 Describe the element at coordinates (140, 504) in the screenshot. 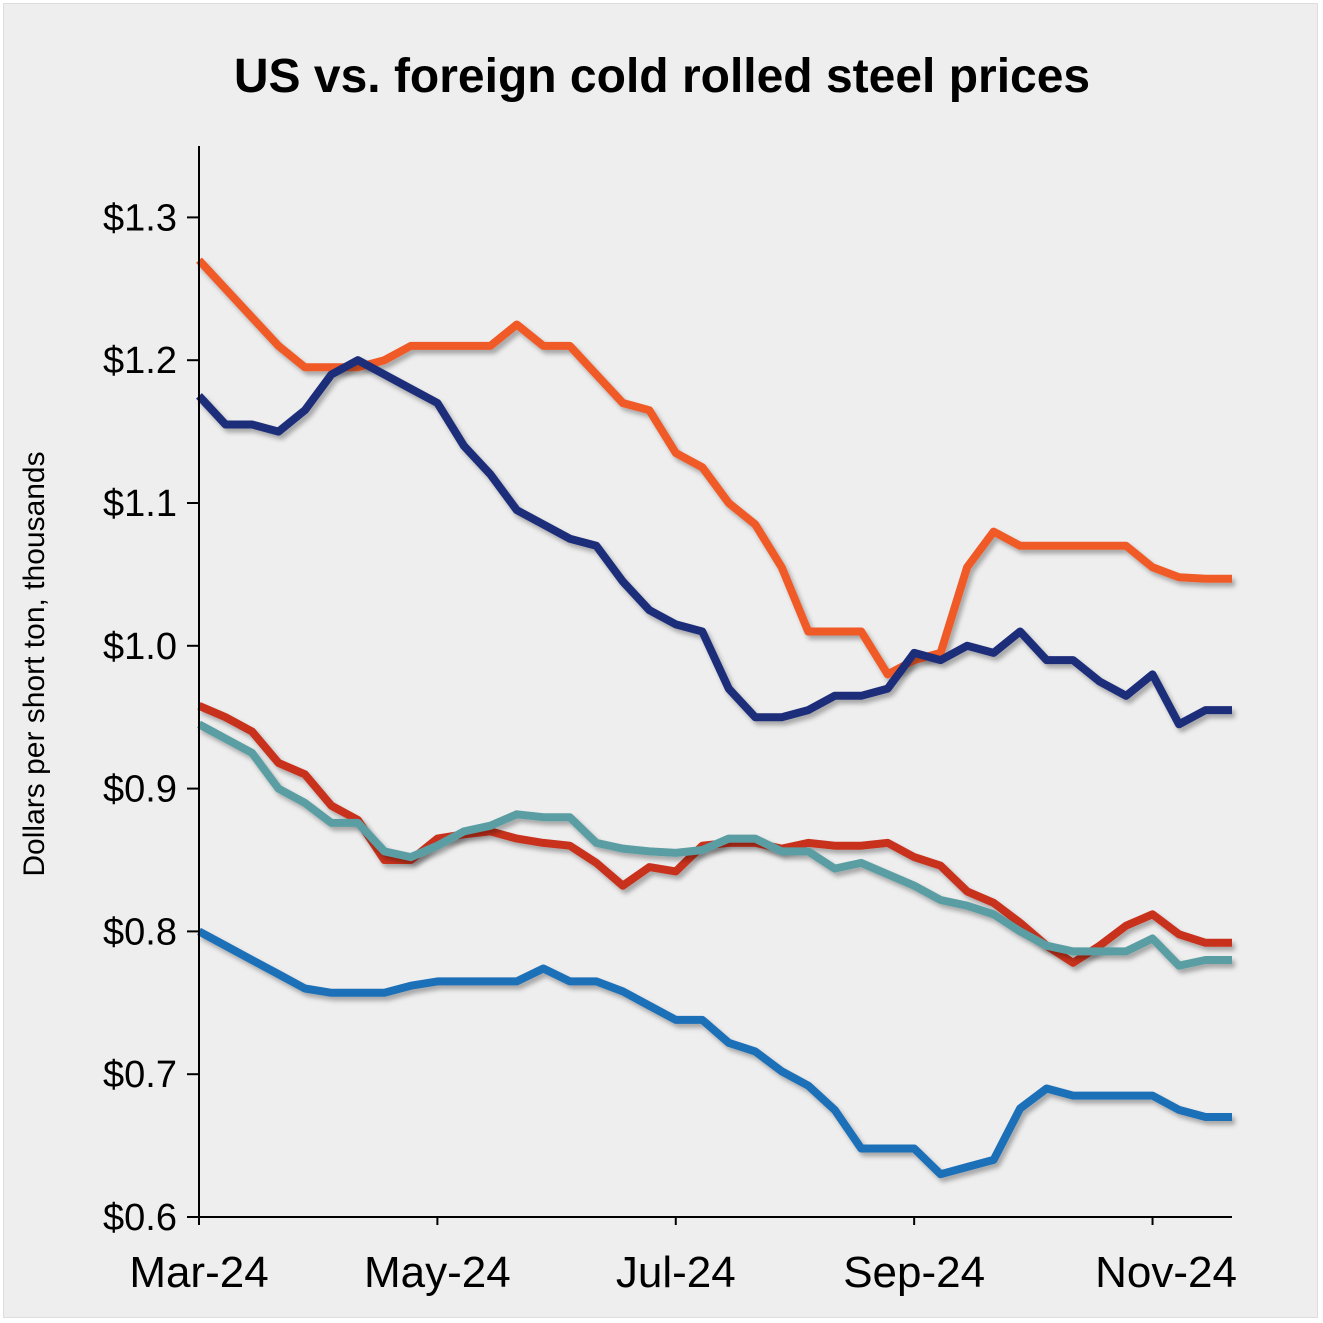

I see `y-tick-label: $1.1` at that location.